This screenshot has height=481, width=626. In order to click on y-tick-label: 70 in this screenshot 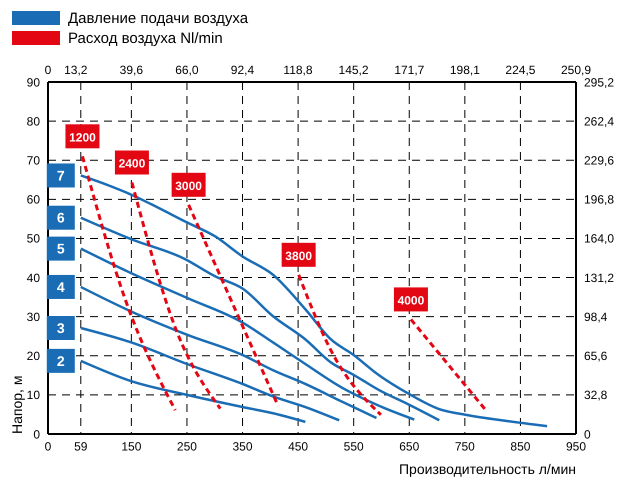, I will do `click(33, 160)`.